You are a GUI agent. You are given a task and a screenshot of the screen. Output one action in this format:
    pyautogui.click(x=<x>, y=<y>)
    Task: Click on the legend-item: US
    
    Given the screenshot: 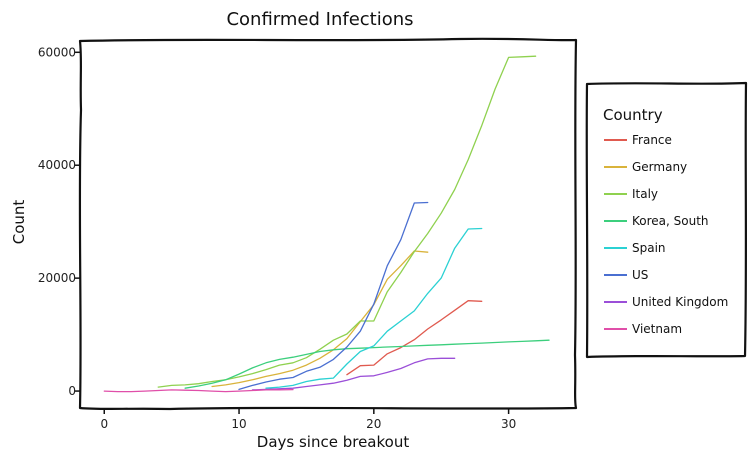 What is the action you would take?
    pyautogui.click(x=626, y=275)
    